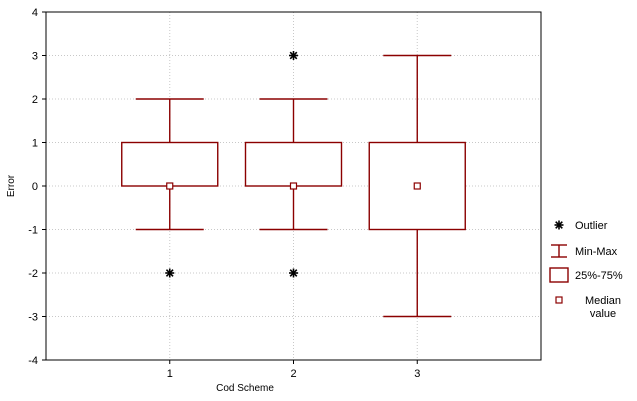 Image resolution: width=637 pixels, height=401 pixels. I want to click on y-tick-label: 3, so click(35, 57).